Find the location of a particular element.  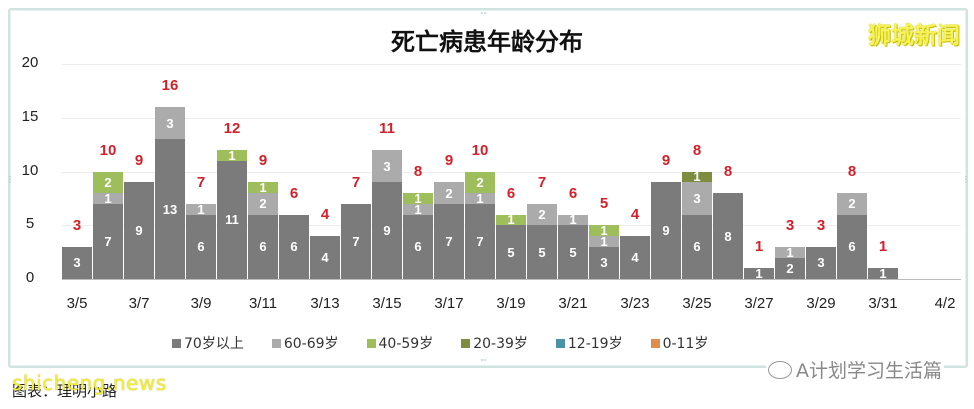

chart-title: 死亡病患年龄分布 is located at coordinates (487, 42).